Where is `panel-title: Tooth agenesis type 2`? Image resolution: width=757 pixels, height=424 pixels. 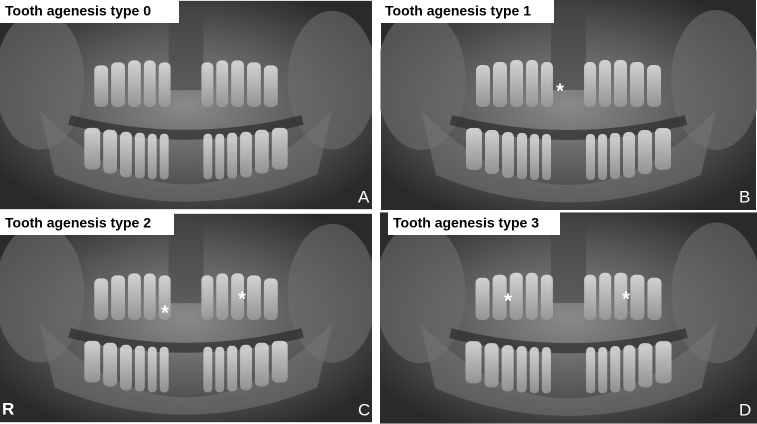
panel-title: Tooth agenesis type 2 is located at coordinates (78, 223).